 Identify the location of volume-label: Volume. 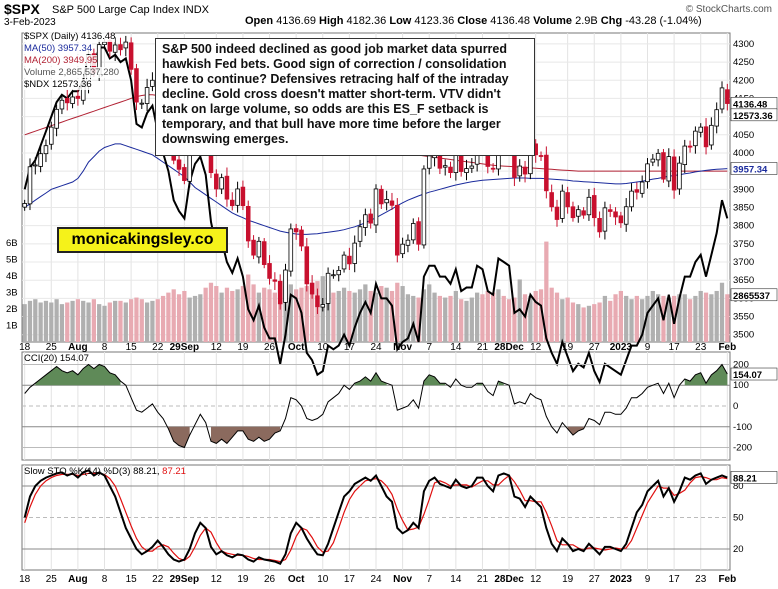
(553, 21).